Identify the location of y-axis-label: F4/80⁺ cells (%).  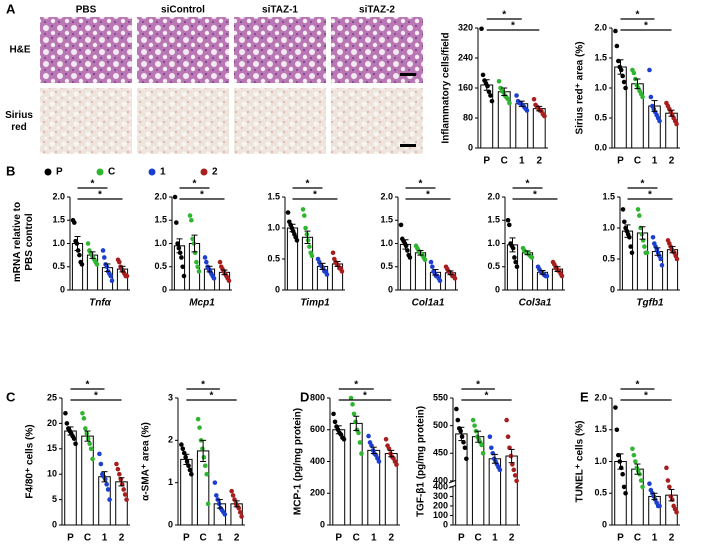
(30, 461).